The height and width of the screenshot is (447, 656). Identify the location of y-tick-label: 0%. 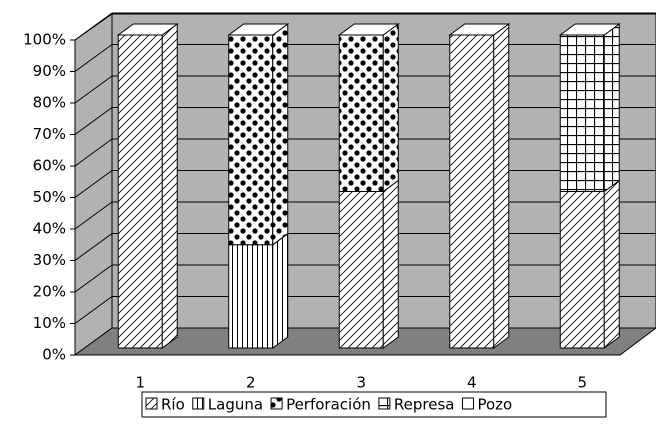
(54, 355).